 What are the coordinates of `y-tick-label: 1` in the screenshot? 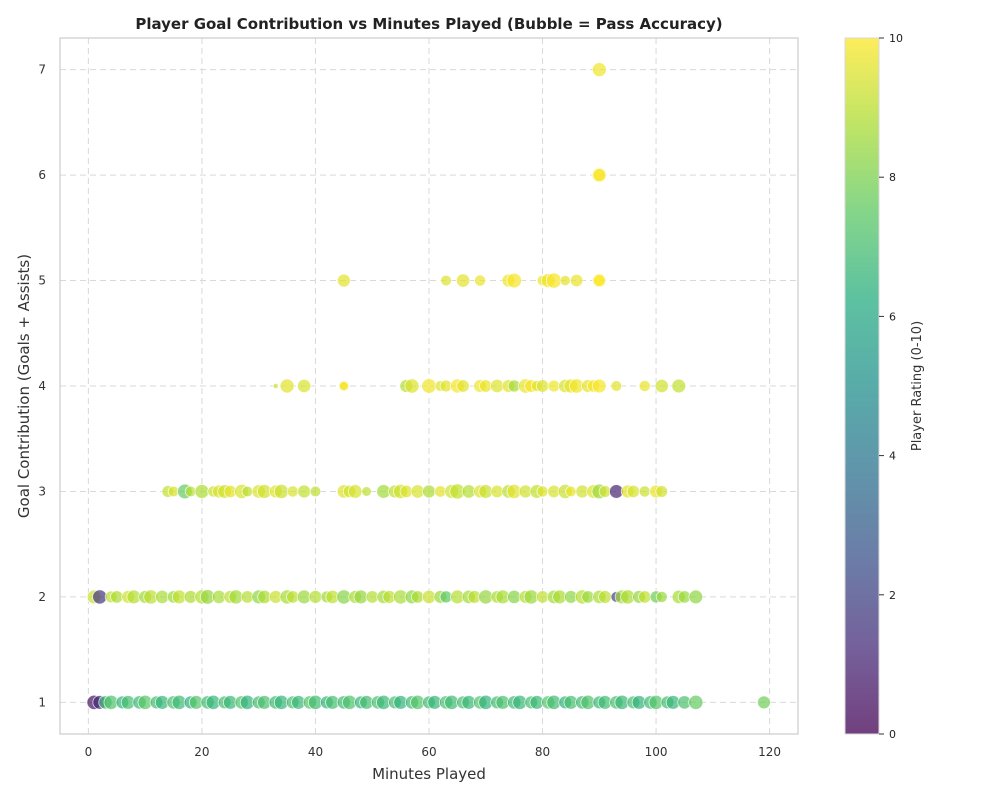 It's located at (42, 702).